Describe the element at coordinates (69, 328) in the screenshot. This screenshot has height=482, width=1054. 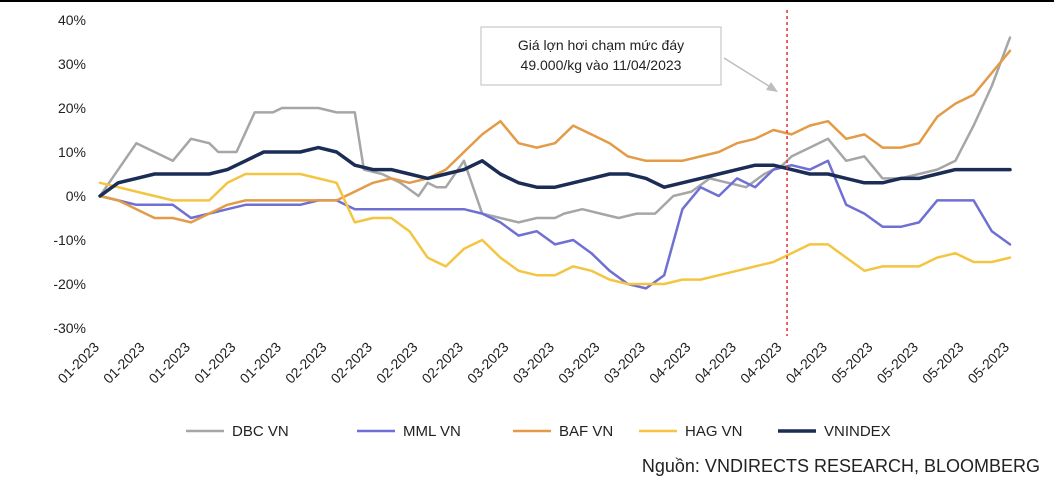
I see `y-tick-label: -30%` at that location.